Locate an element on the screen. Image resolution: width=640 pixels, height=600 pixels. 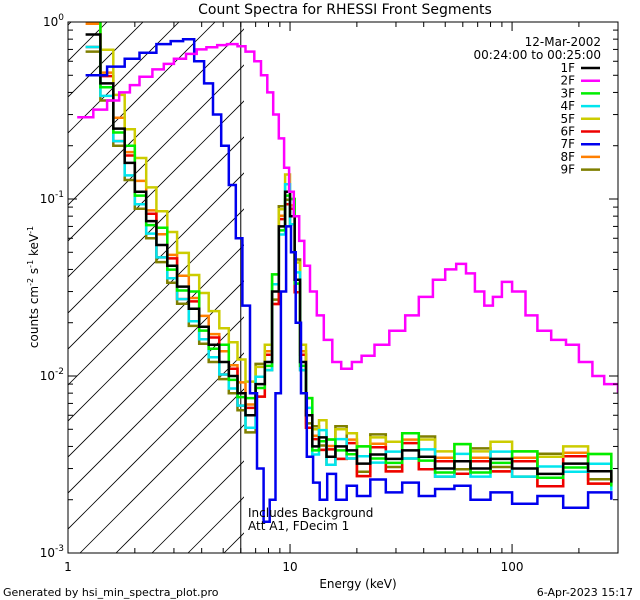
legend-label-7f: 7F is located at coordinates (567, 144).